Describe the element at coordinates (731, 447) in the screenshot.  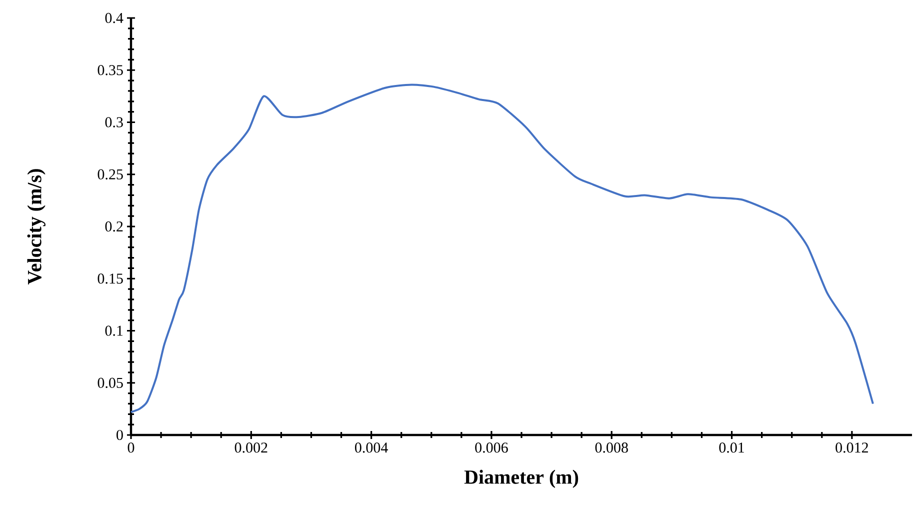
I see `x-tick-label: 0.01` at that location.